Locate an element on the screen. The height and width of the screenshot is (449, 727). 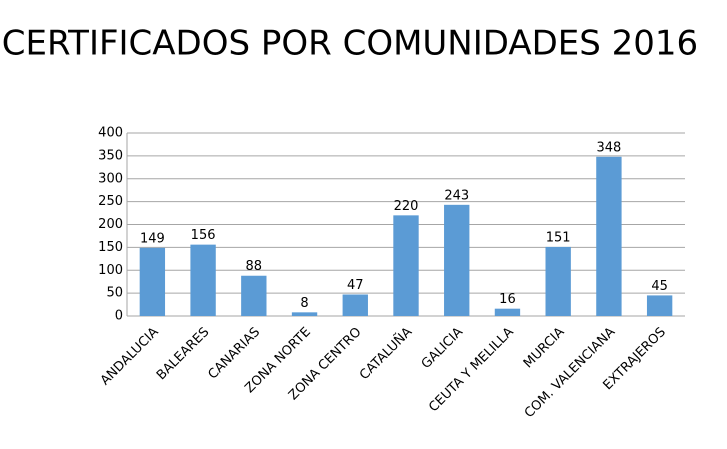
y-tick-label: 250 is located at coordinates (110, 201).